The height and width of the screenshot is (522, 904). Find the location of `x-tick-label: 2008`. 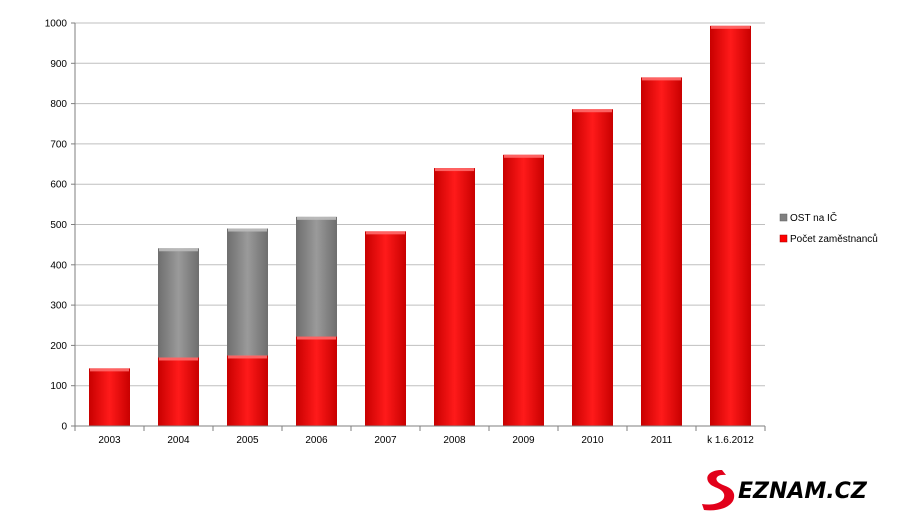

x-tick-label: 2008 is located at coordinates (454, 440).